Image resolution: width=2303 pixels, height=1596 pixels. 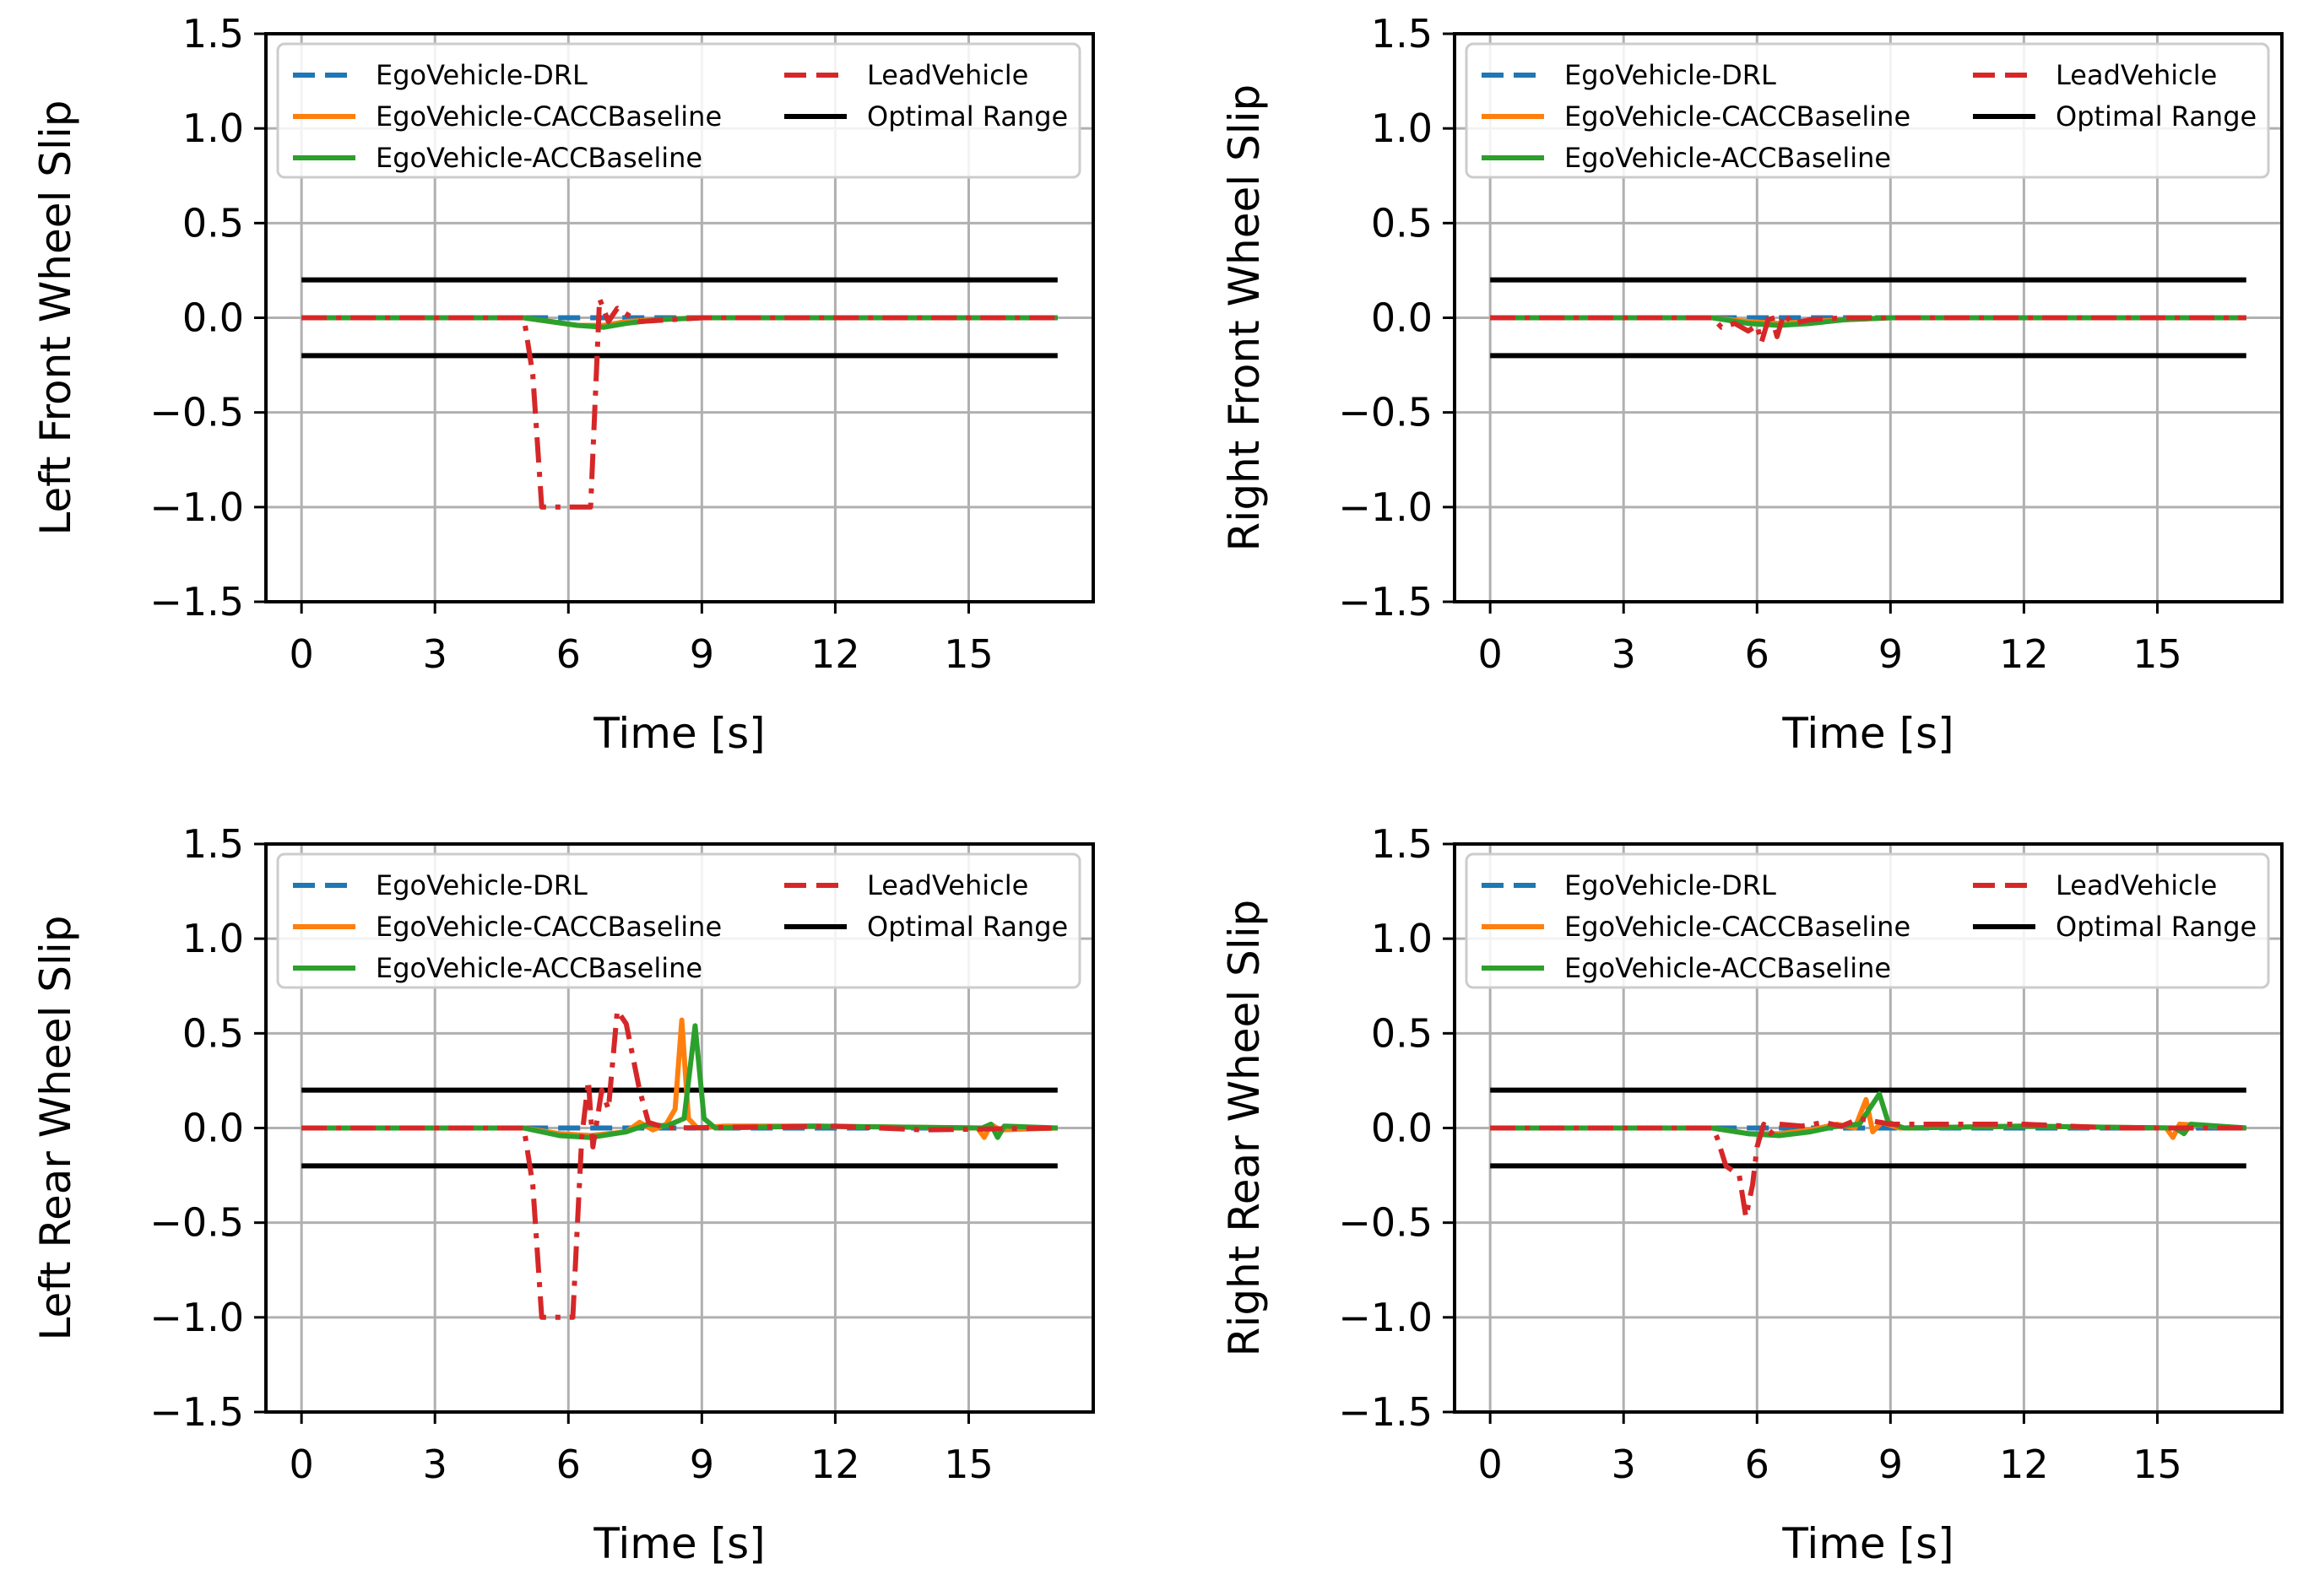 I want to click on y-axis-label: Right Rear Wheel Slip, so click(x=1245, y=1128).